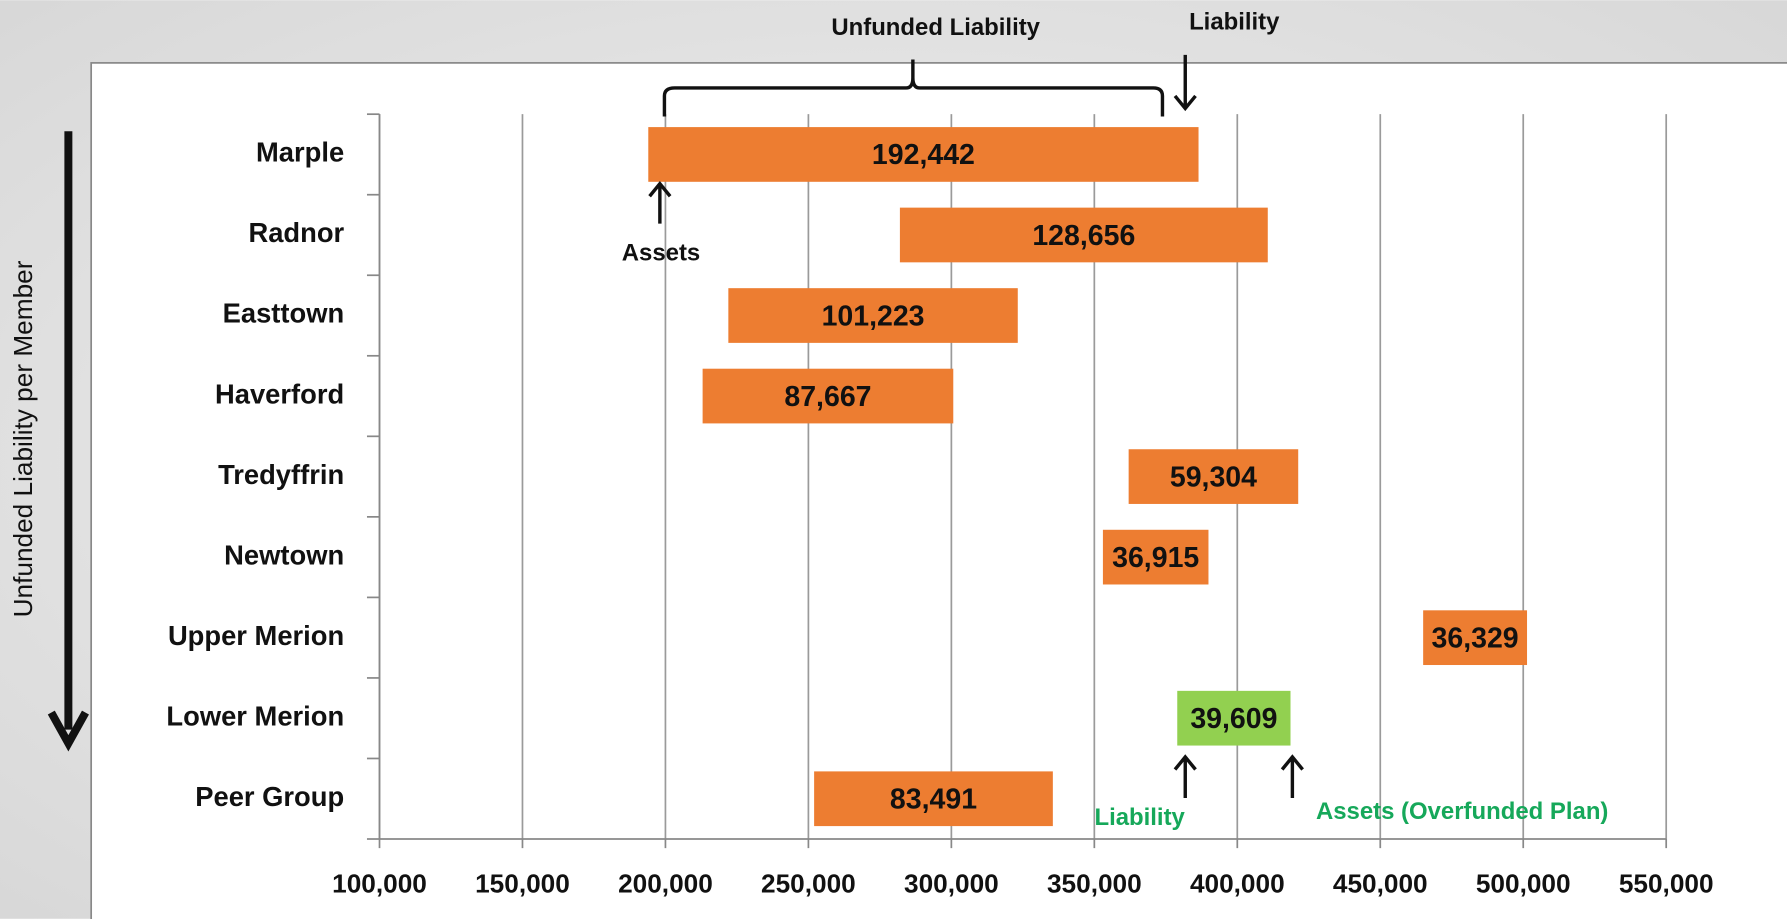  Describe the element at coordinates (269, 796) in the screenshot. I see `category-label: Peer Group` at that location.